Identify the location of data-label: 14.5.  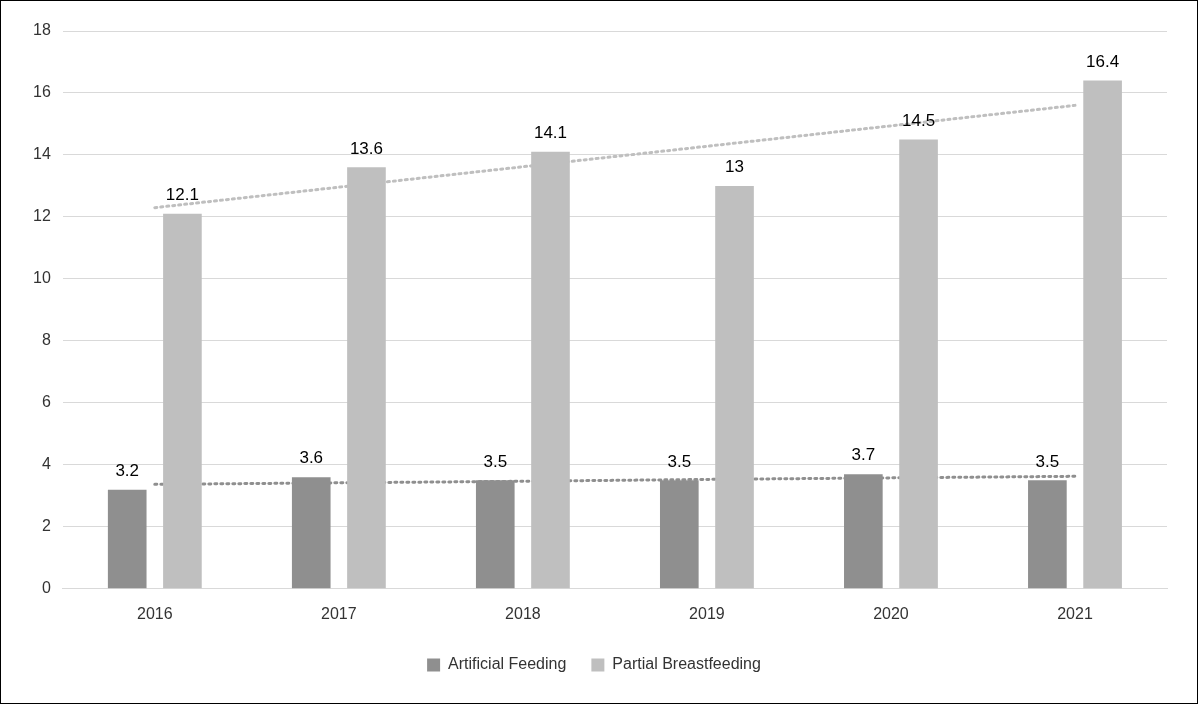
(919, 120).